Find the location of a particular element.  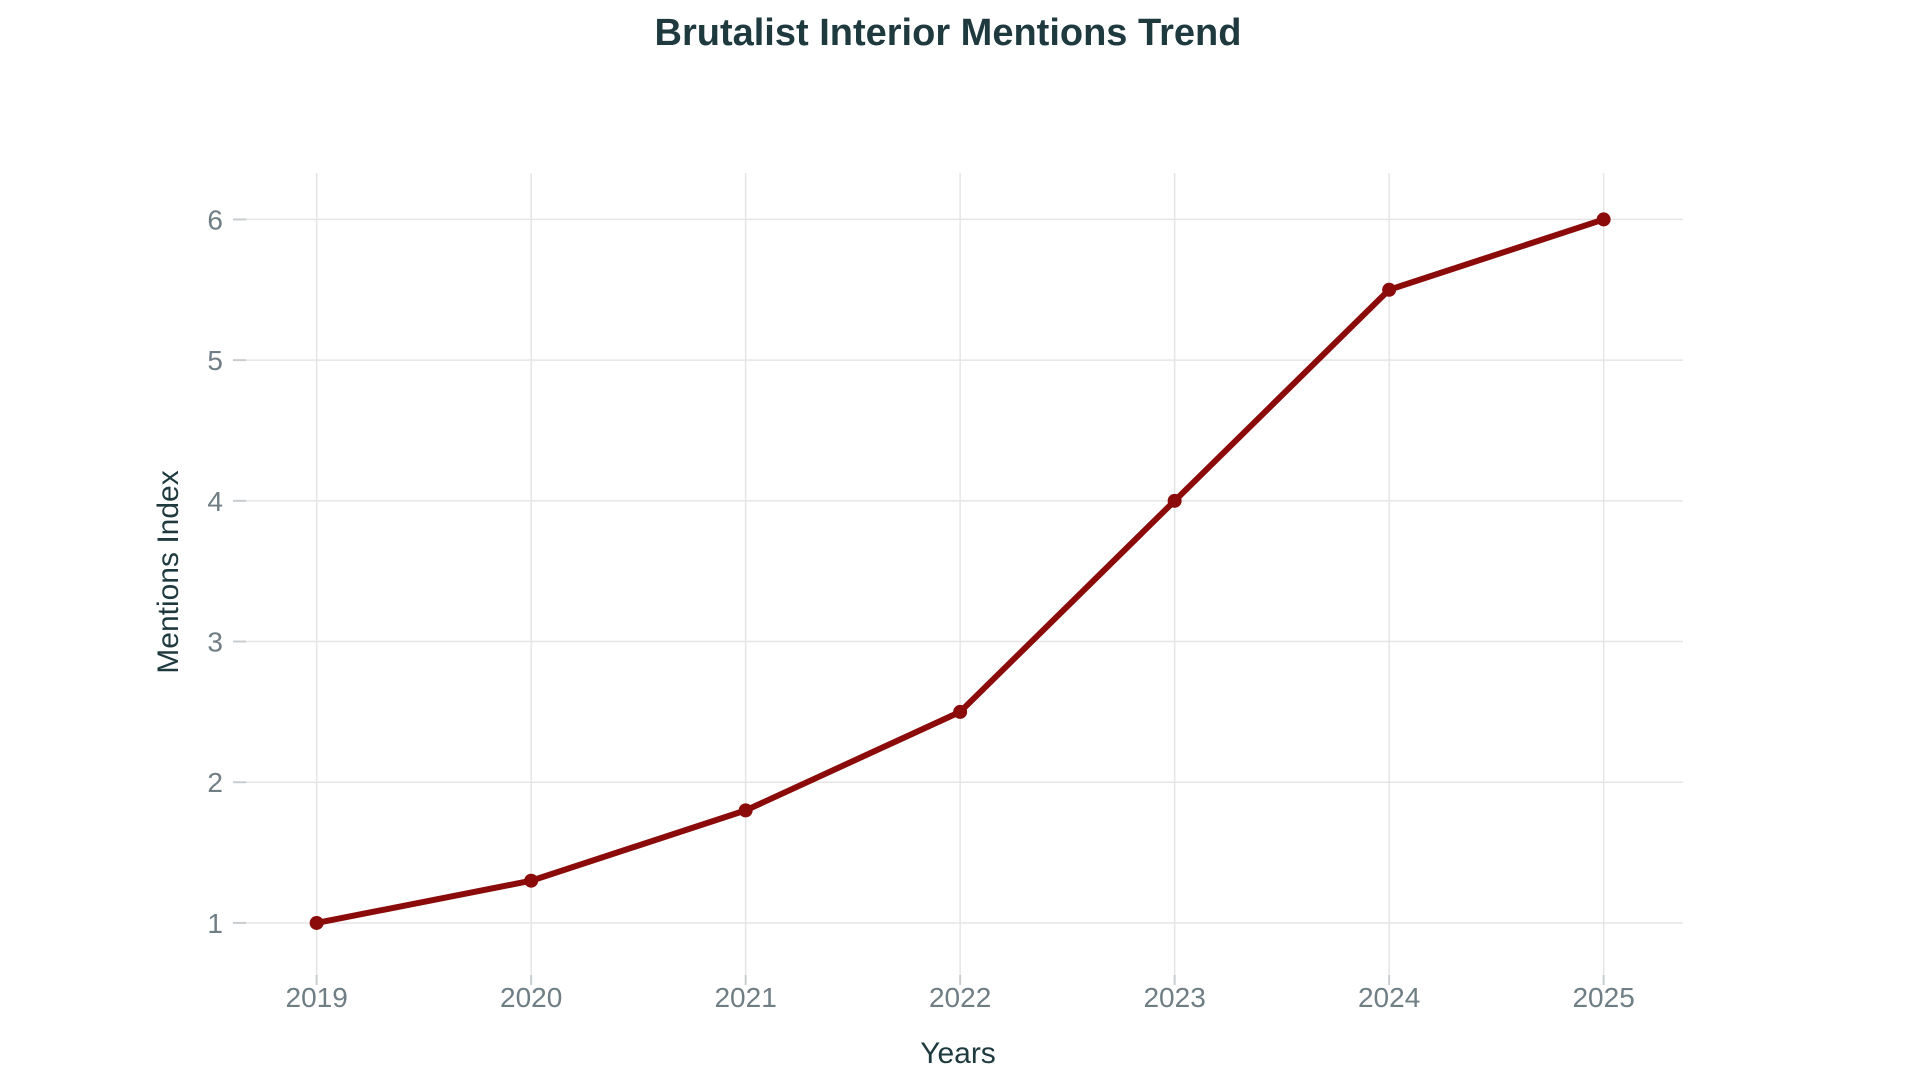

y-tick-label: 5 is located at coordinates (215, 360).